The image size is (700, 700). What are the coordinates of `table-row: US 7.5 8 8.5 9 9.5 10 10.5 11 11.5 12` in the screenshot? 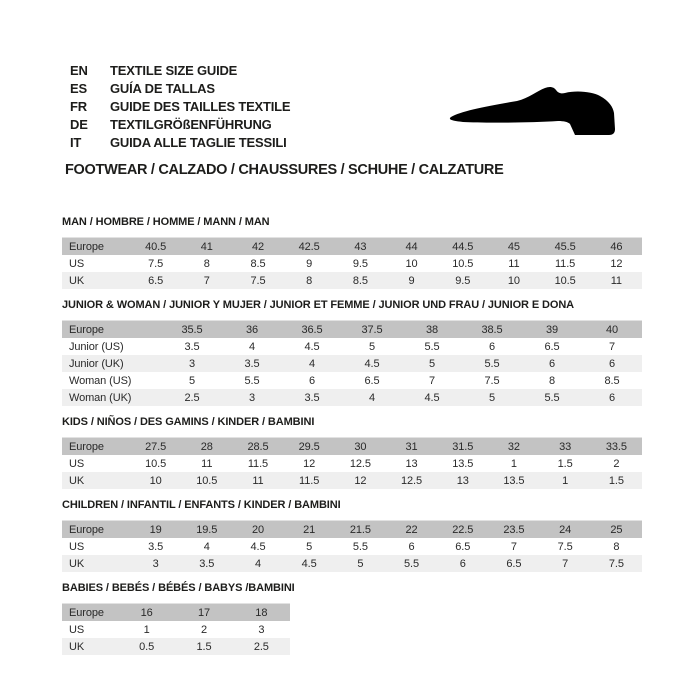 It's located at (352, 263).